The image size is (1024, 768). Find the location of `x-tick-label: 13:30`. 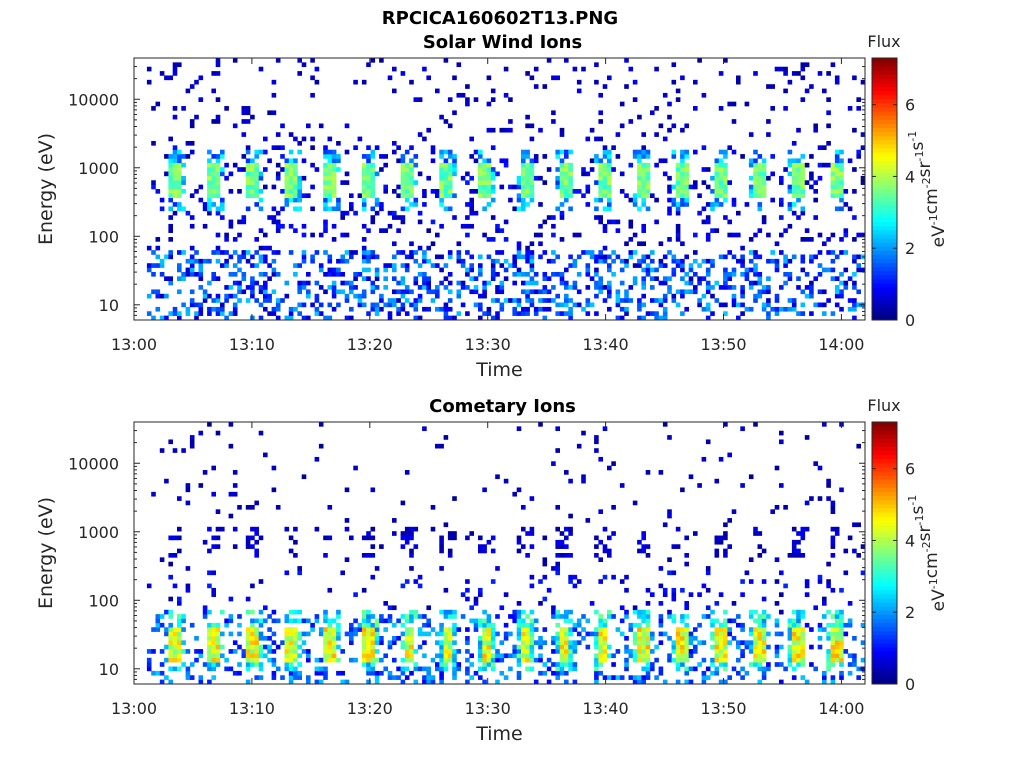

x-tick-label: 13:30 is located at coordinates (488, 708).